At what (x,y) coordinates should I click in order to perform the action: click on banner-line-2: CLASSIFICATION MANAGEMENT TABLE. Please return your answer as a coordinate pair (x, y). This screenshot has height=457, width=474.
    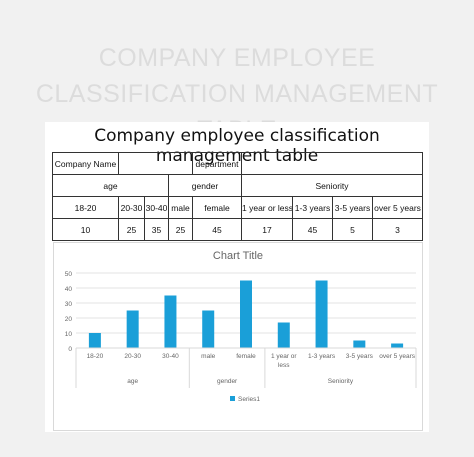
    Looking at the image, I should click on (237, 112).